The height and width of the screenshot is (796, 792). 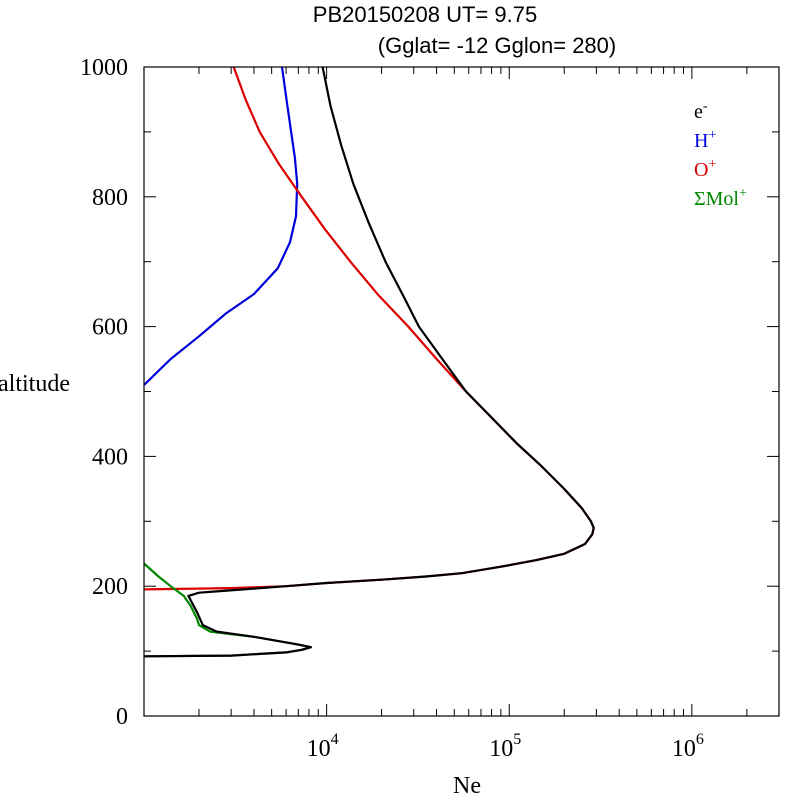 I want to click on y-tick-label: 1000, so click(x=104, y=68).